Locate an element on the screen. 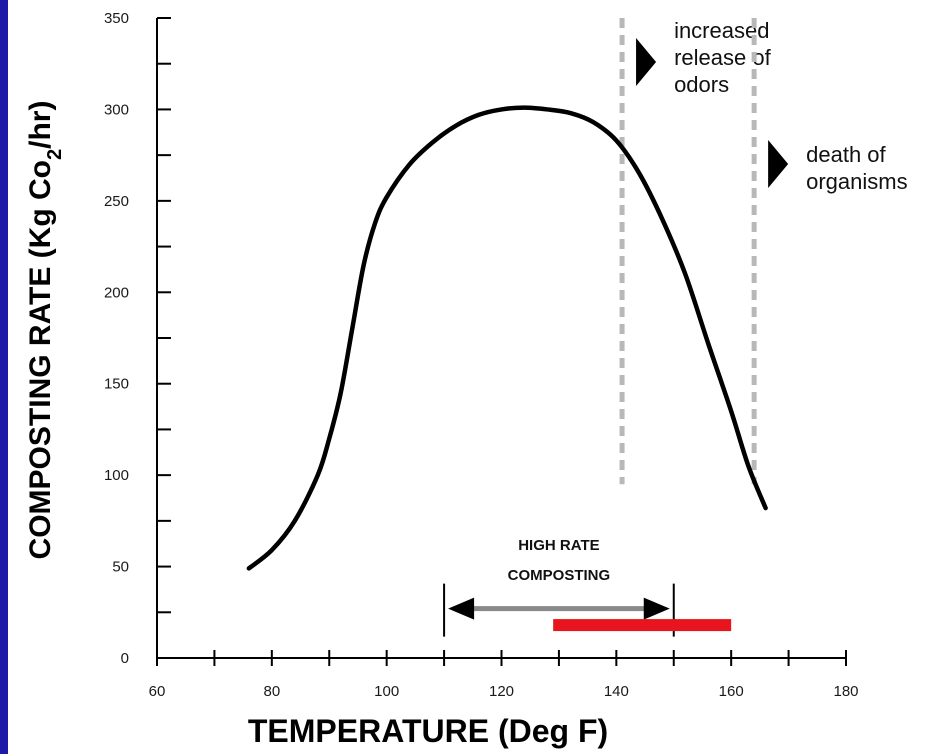 The image size is (944, 754). reference-line-label: release of is located at coordinates (723, 57).